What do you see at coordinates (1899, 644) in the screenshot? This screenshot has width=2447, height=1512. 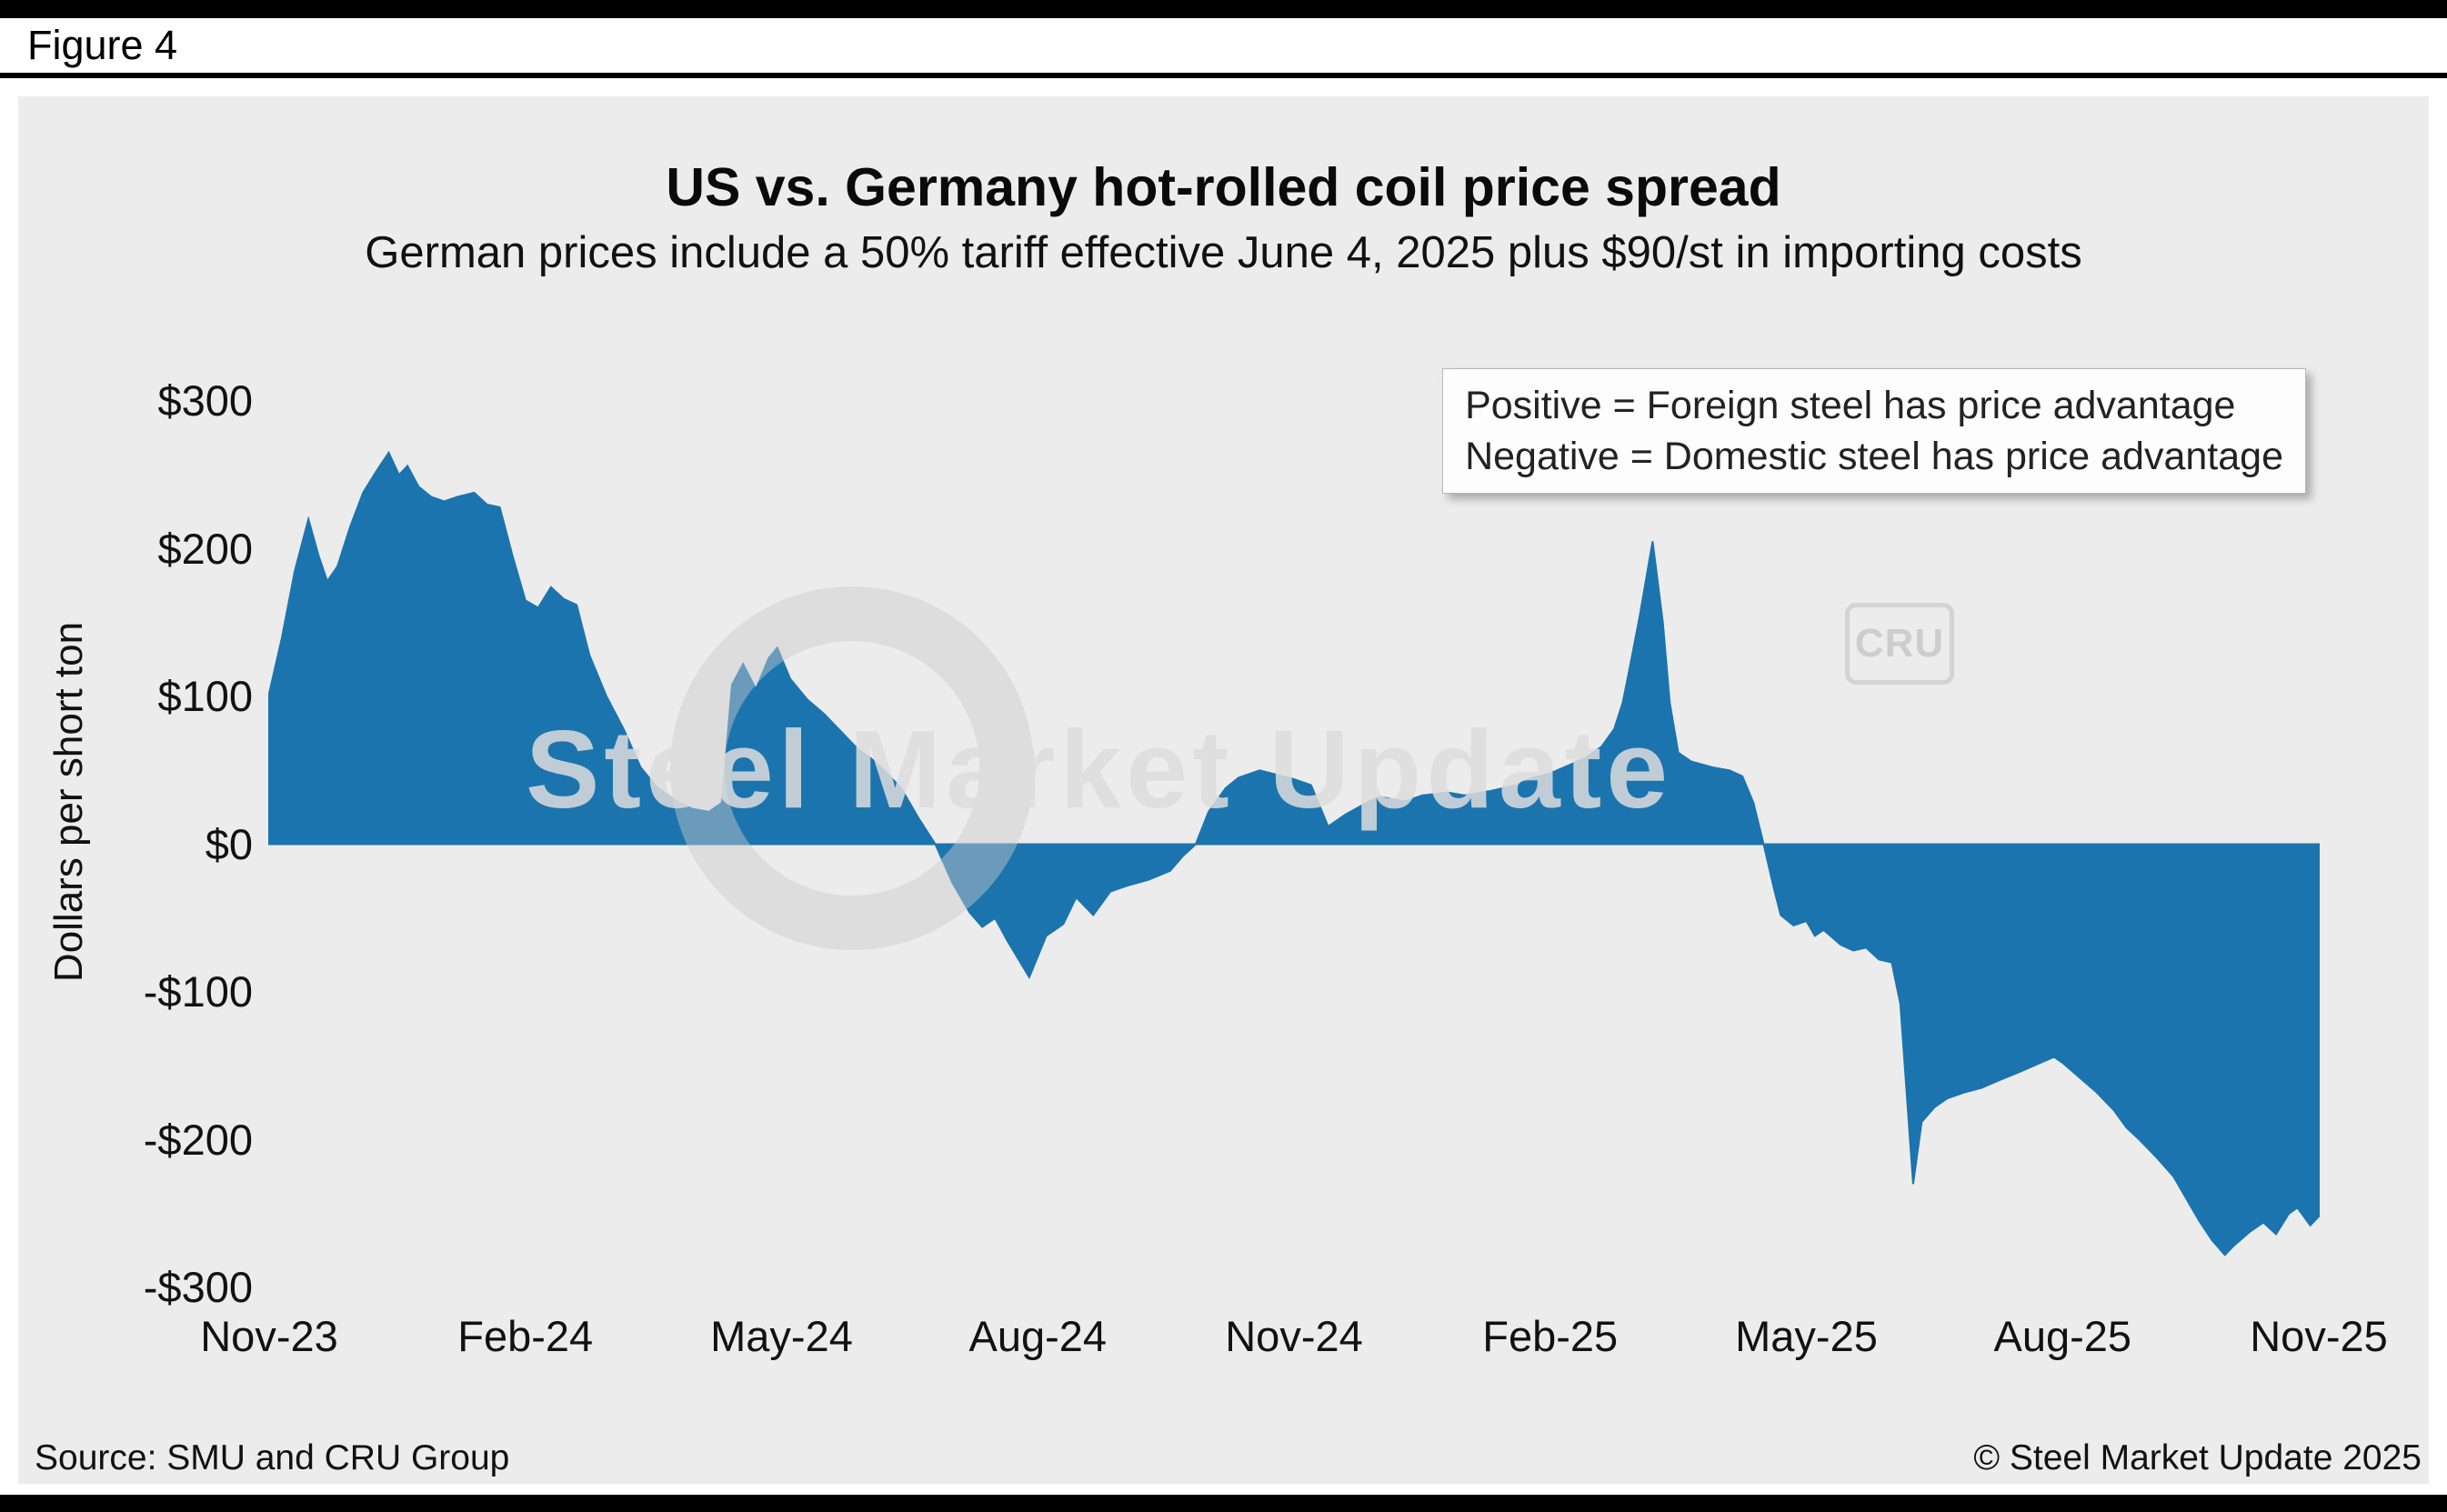 I see `cru-logo-icon: CRU` at bounding box center [1899, 644].